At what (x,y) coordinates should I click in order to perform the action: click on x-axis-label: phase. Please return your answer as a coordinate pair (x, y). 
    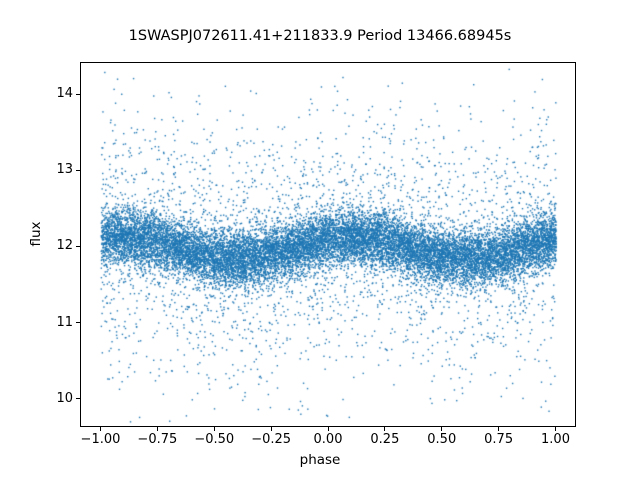
    Looking at the image, I should click on (320, 460).